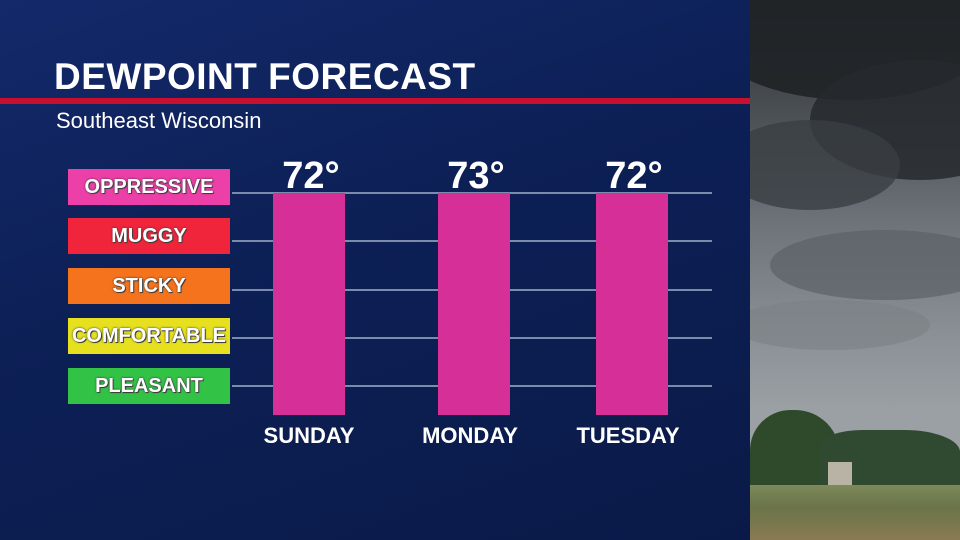  What do you see at coordinates (149, 286) in the screenshot?
I see `legend-sticky: STICKY` at bounding box center [149, 286].